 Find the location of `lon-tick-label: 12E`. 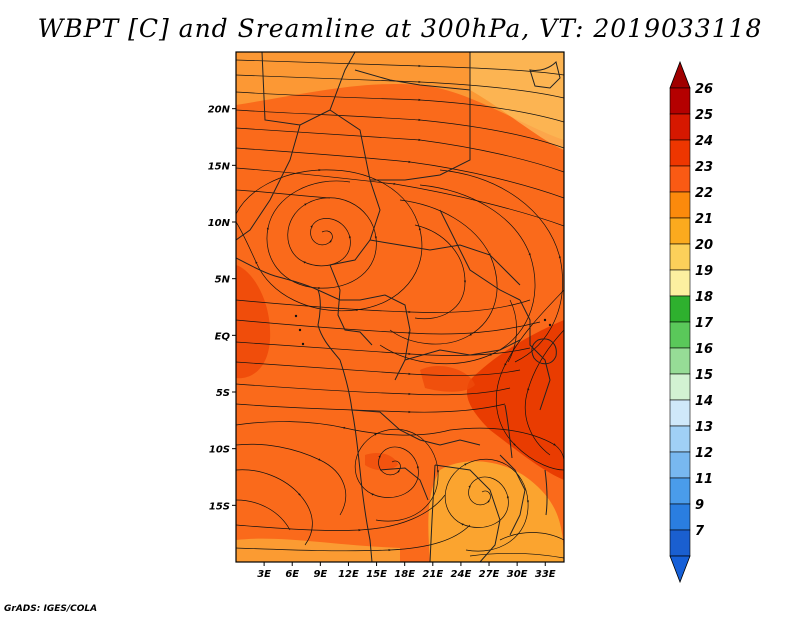

lon-tick-label: 12E is located at coordinates (348, 574).